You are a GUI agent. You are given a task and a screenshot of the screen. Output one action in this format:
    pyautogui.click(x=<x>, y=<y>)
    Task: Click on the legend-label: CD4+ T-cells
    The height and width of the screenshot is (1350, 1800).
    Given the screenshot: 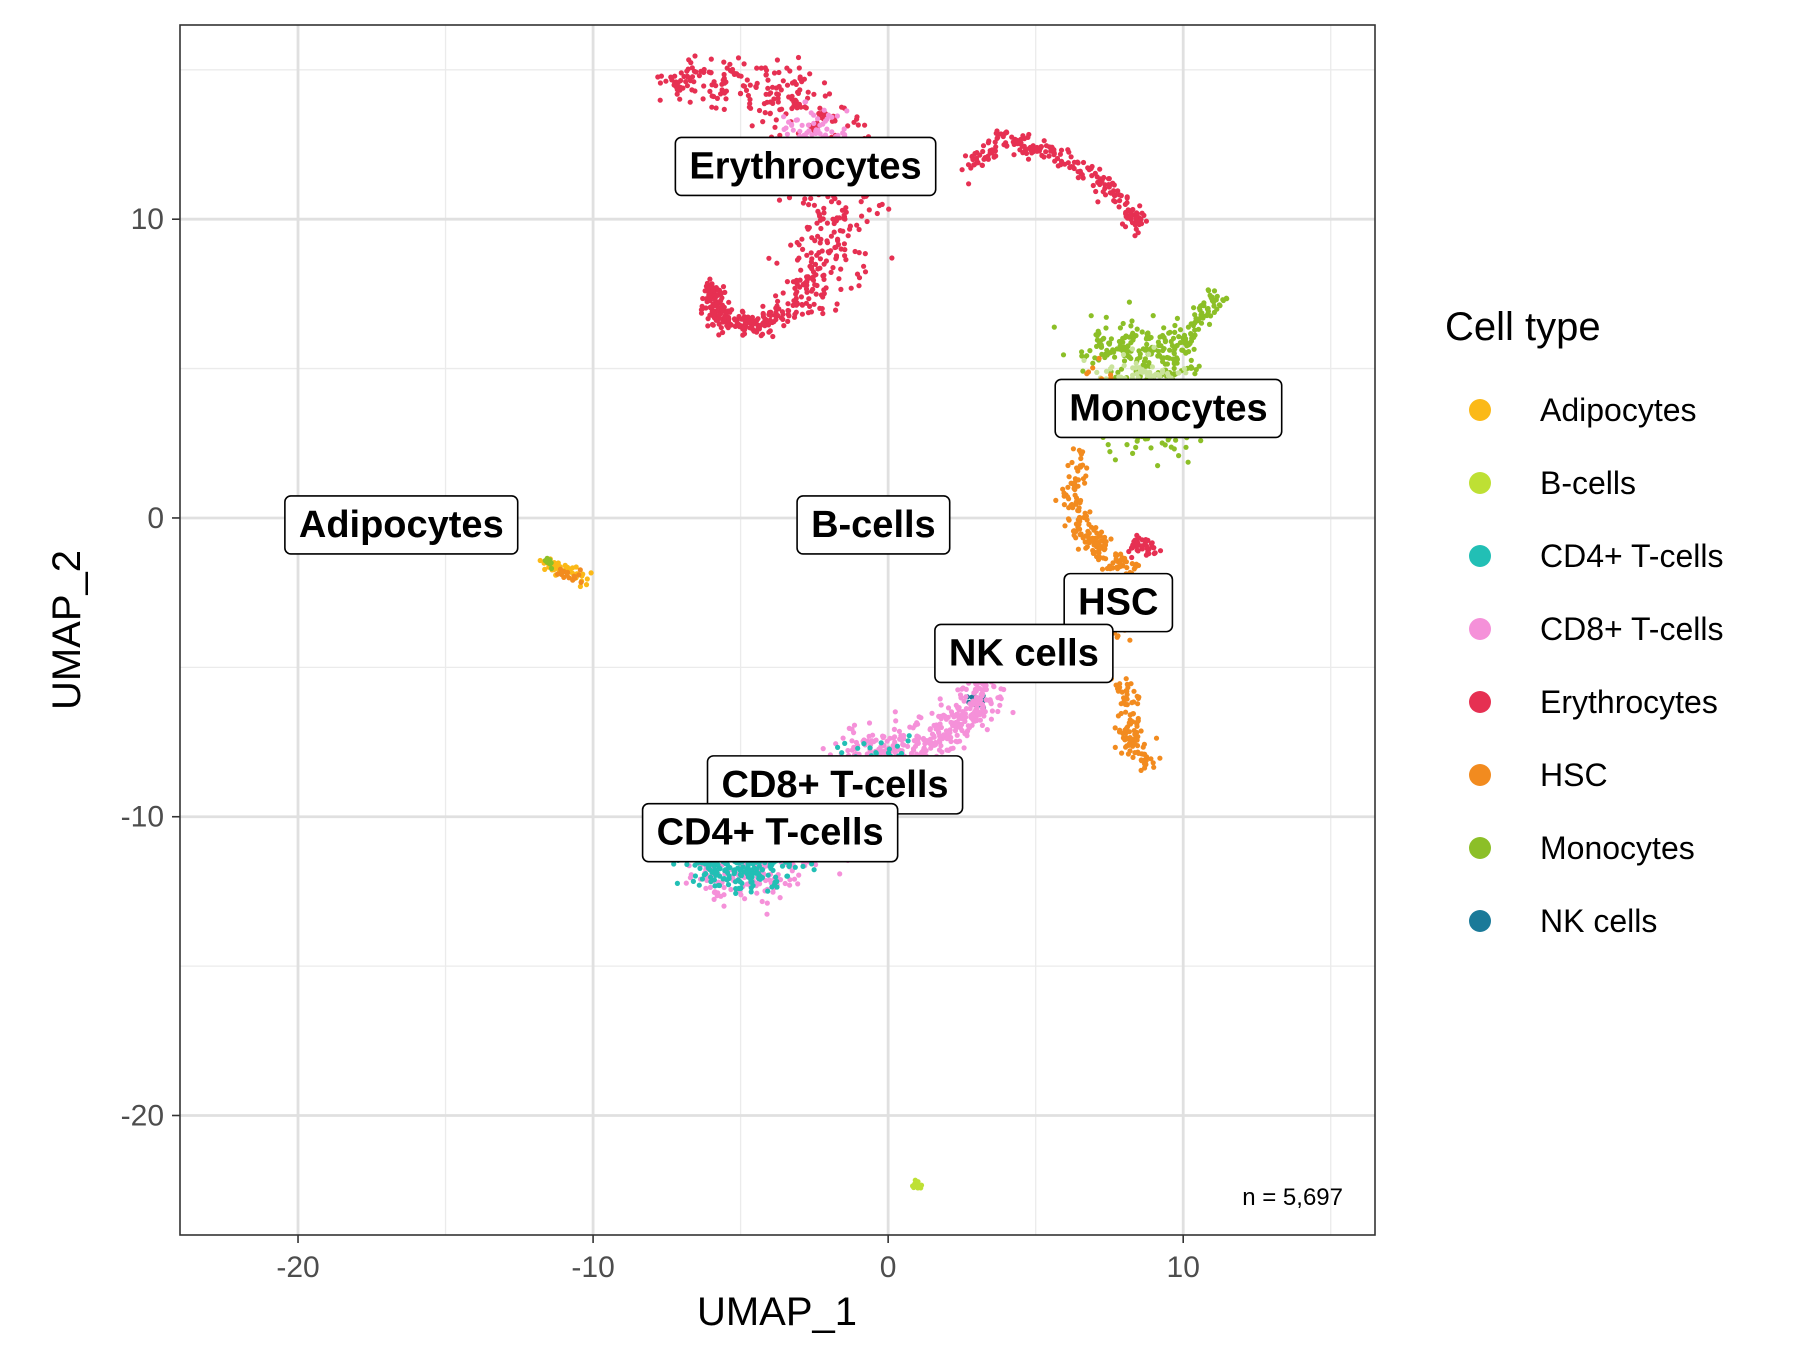 What is the action you would take?
    pyautogui.click(x=1631, y=556)
    